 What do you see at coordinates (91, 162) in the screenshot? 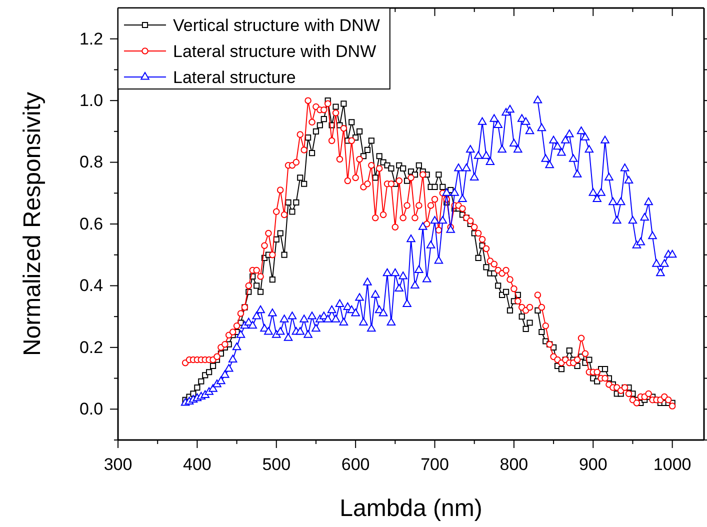
I see `y-tick-label: 0.8` at bounding box center [91, 162].